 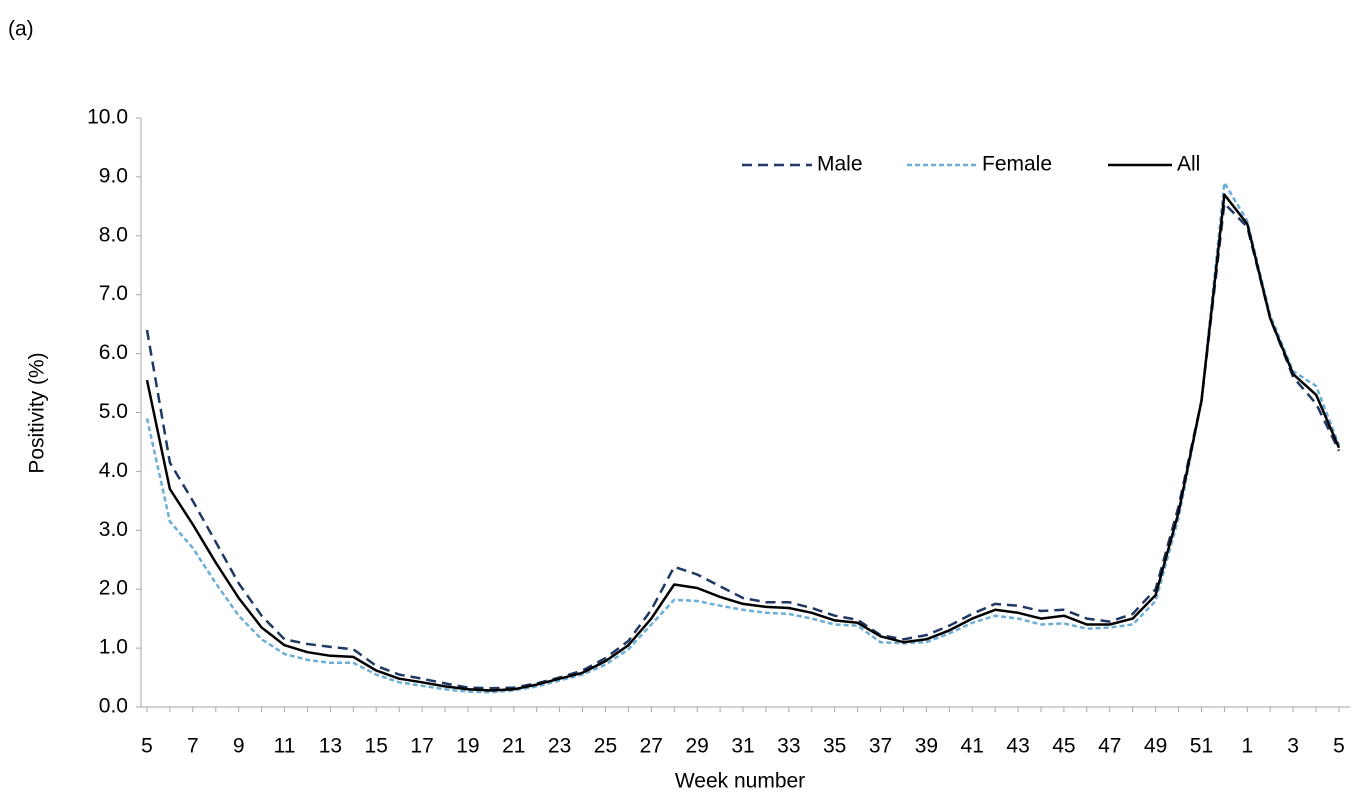 What do you see at coordinates (193, 746) in the screenshot?
I see `x-tick-label: 7` at bounding box center [193, 746].